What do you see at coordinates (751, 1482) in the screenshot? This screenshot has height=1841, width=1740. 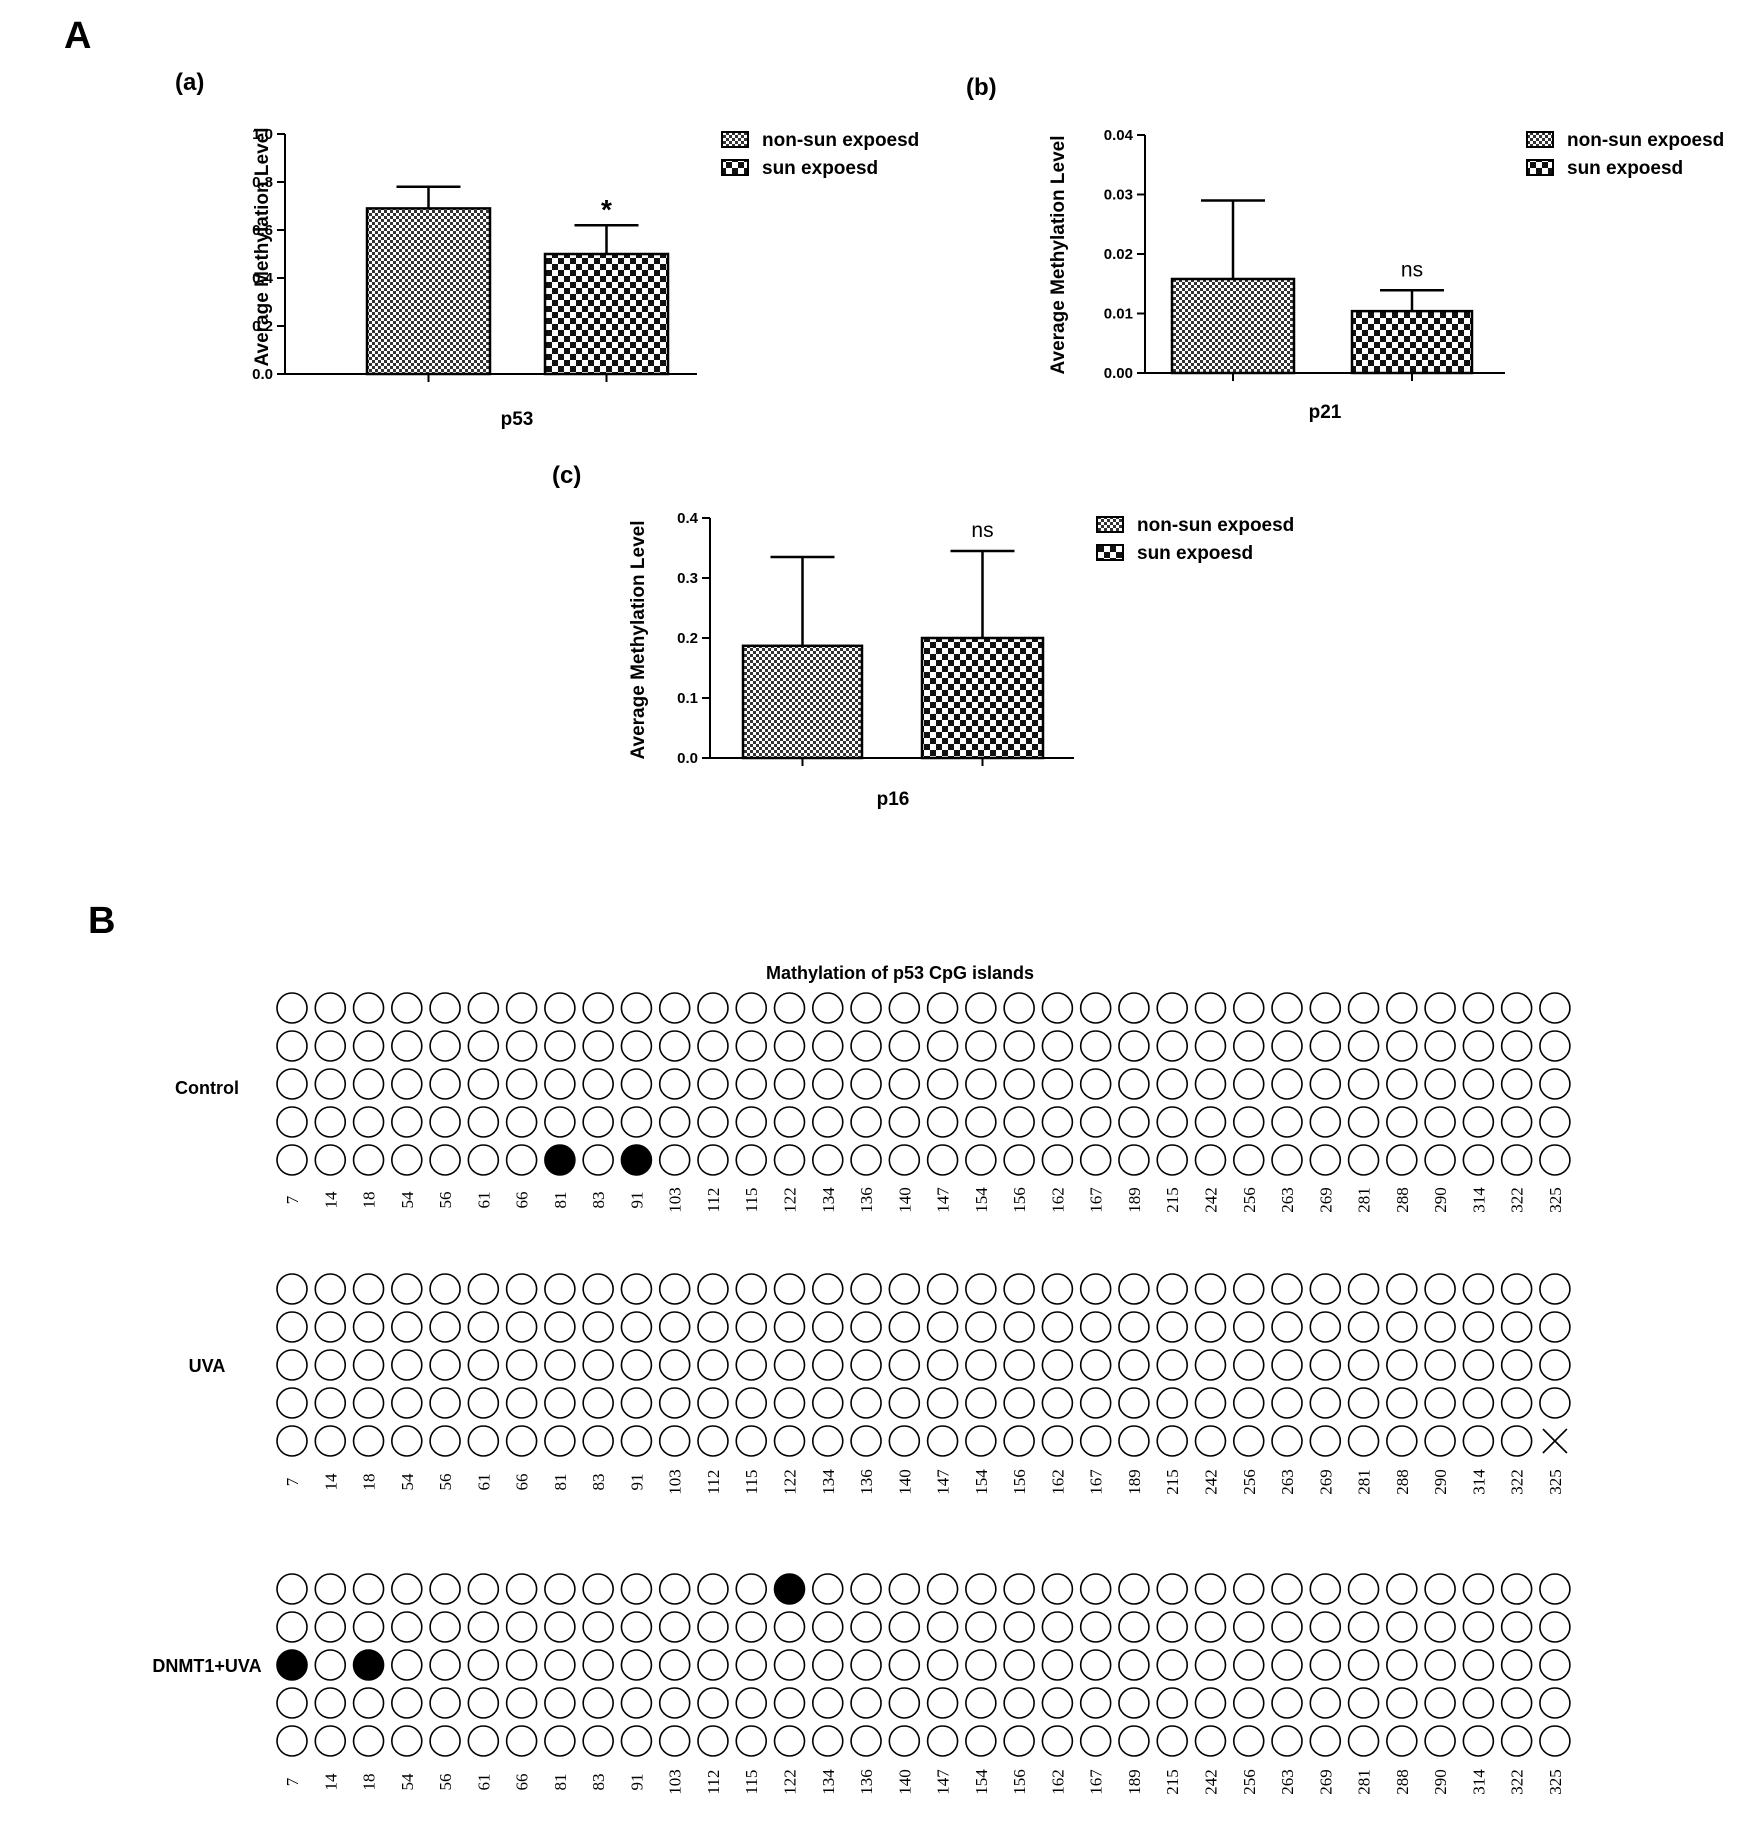 I see `cpg-position-label: 115` at bounding box center [751, 1482].